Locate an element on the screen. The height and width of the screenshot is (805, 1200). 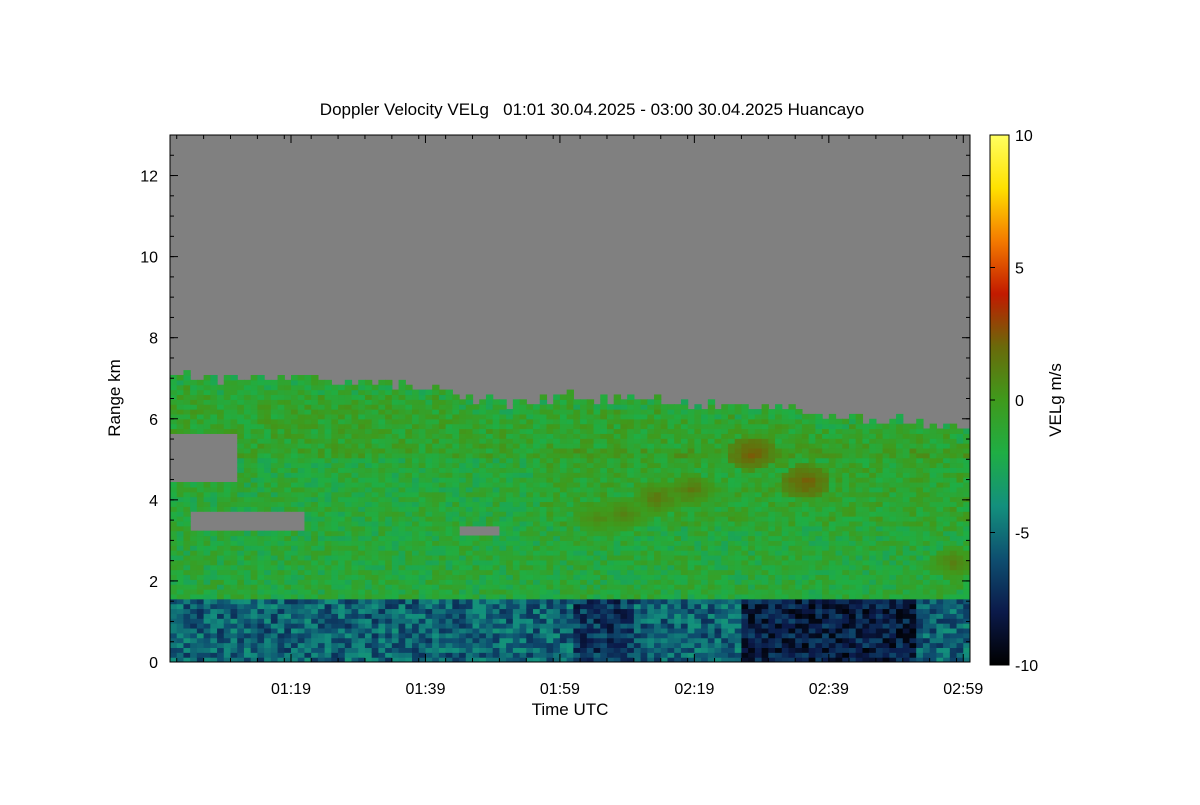
x-tick-label: 02:59 is located at coordinates (963, 689).